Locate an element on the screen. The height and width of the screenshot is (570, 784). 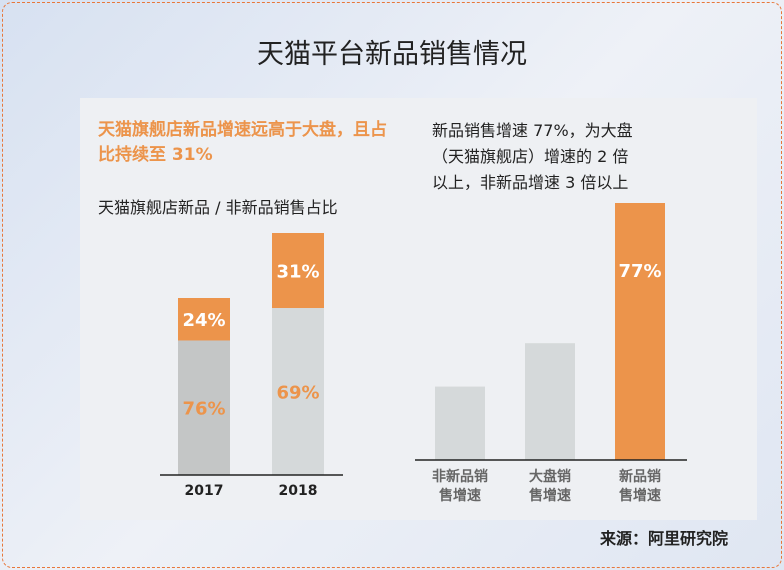
left-chart-title: 天猫旗舰店新品 / 非新品销售占比 is located at coordinates (218, 207).